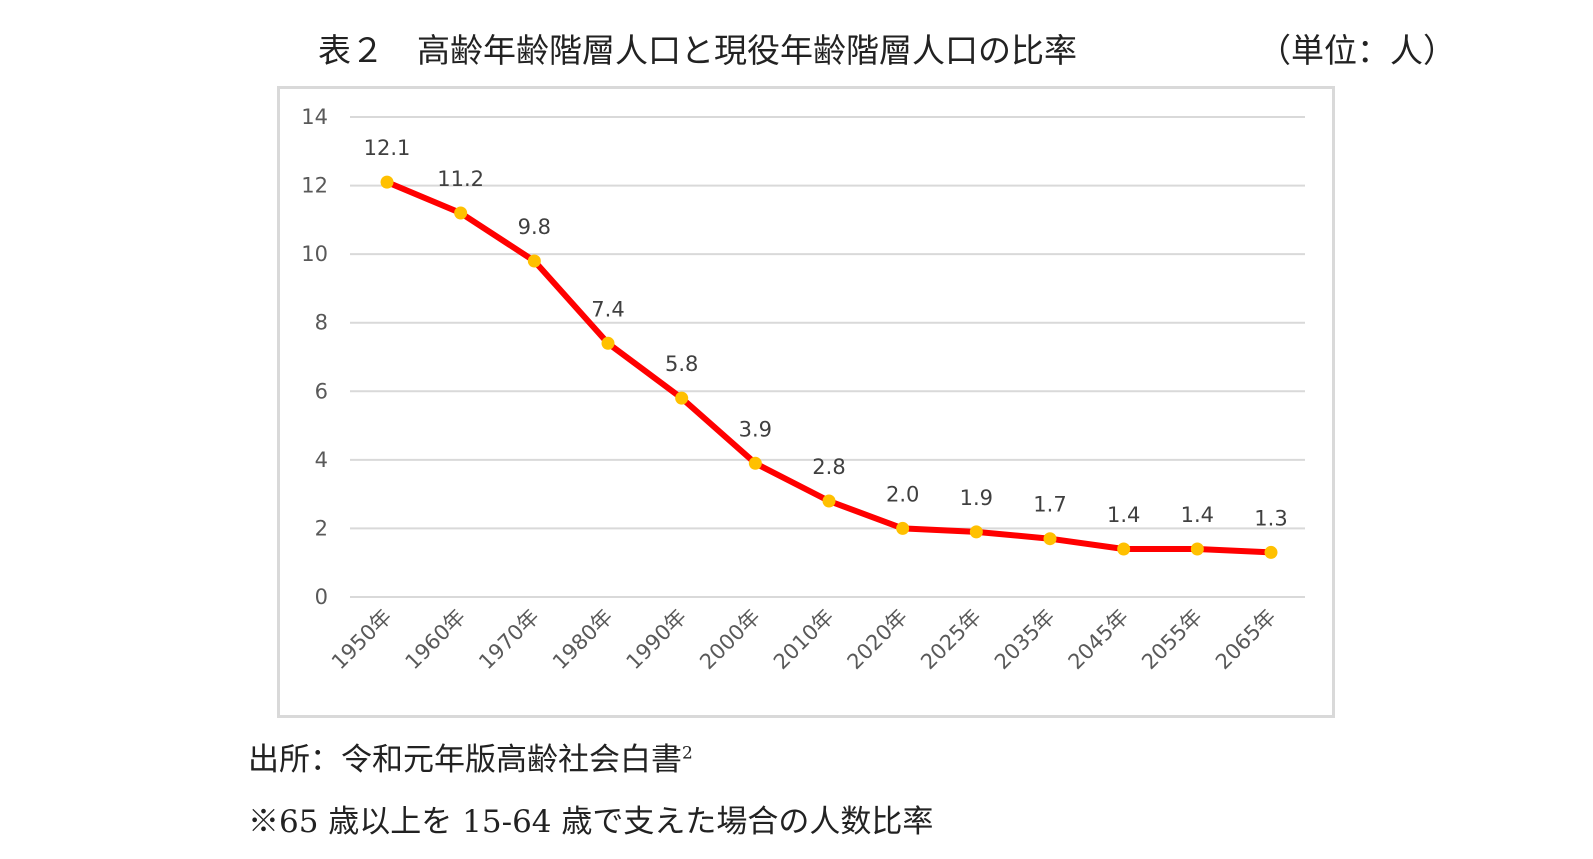 This screenshot has height=859, width=1593. What do you see at coordinates (1049, 505) in the screenshot?
I see `data-label: 1.7` at bounding box center [1049, 505].